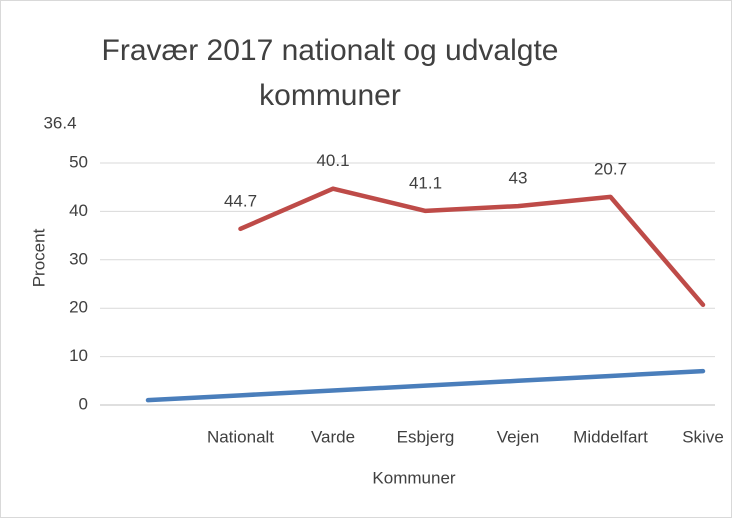 This screenshot has height=519, width=733. What do you see at coordinates (78, 210) in the screenshot?
I see `y-tick-label: 40` at bounding box center [78, 210].